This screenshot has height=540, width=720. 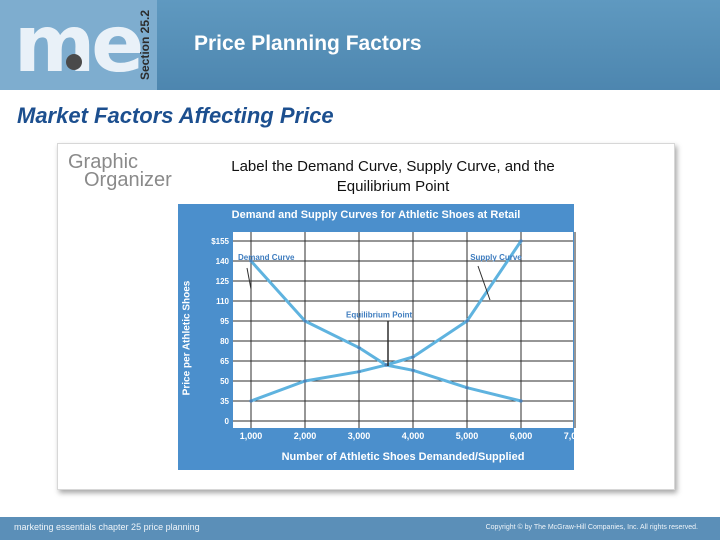 What do you see at coordinates (360, 528) in the screenshot?
I see `footer-bar` at bounding box center [360, 528].